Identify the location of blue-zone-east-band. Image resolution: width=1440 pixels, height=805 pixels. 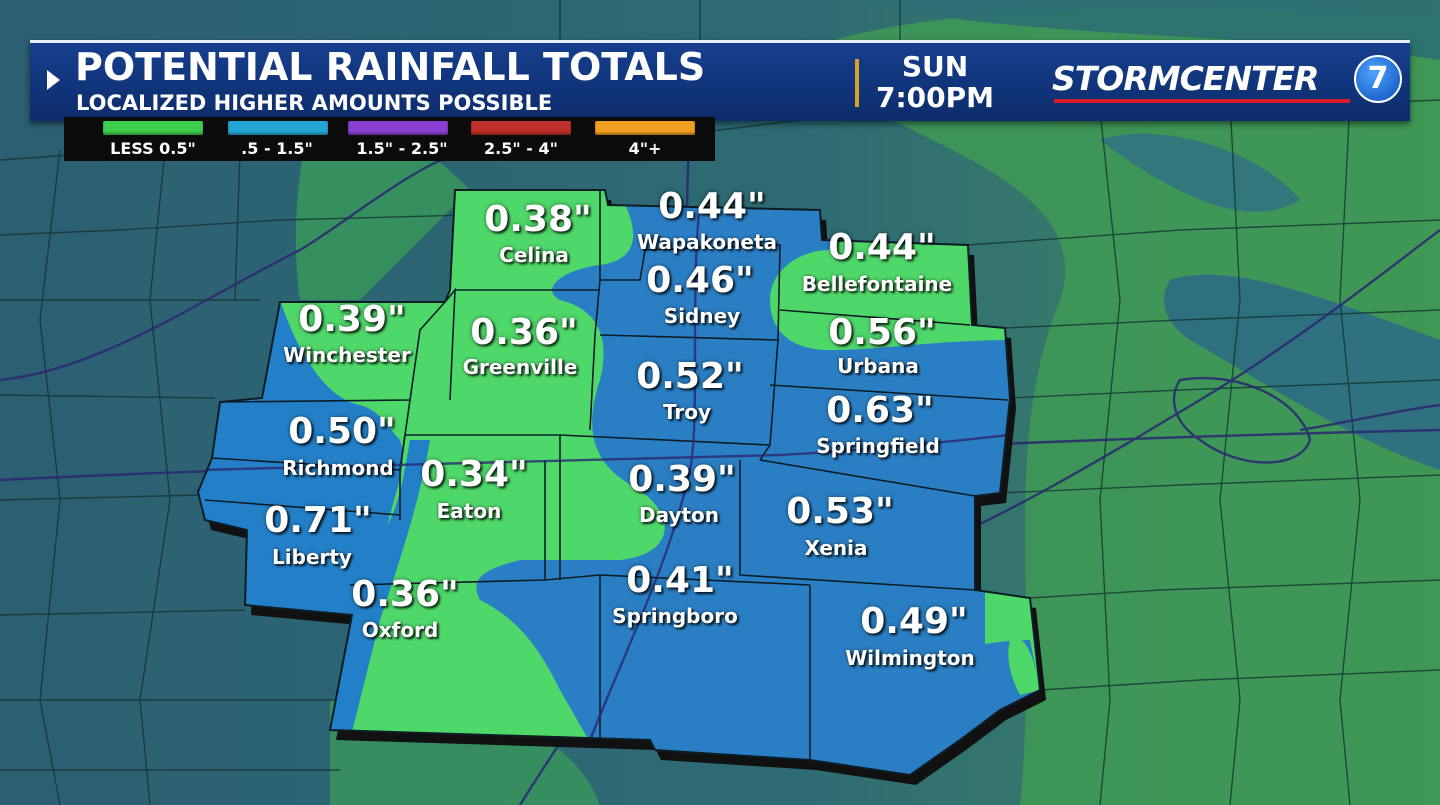
(1302, 372).